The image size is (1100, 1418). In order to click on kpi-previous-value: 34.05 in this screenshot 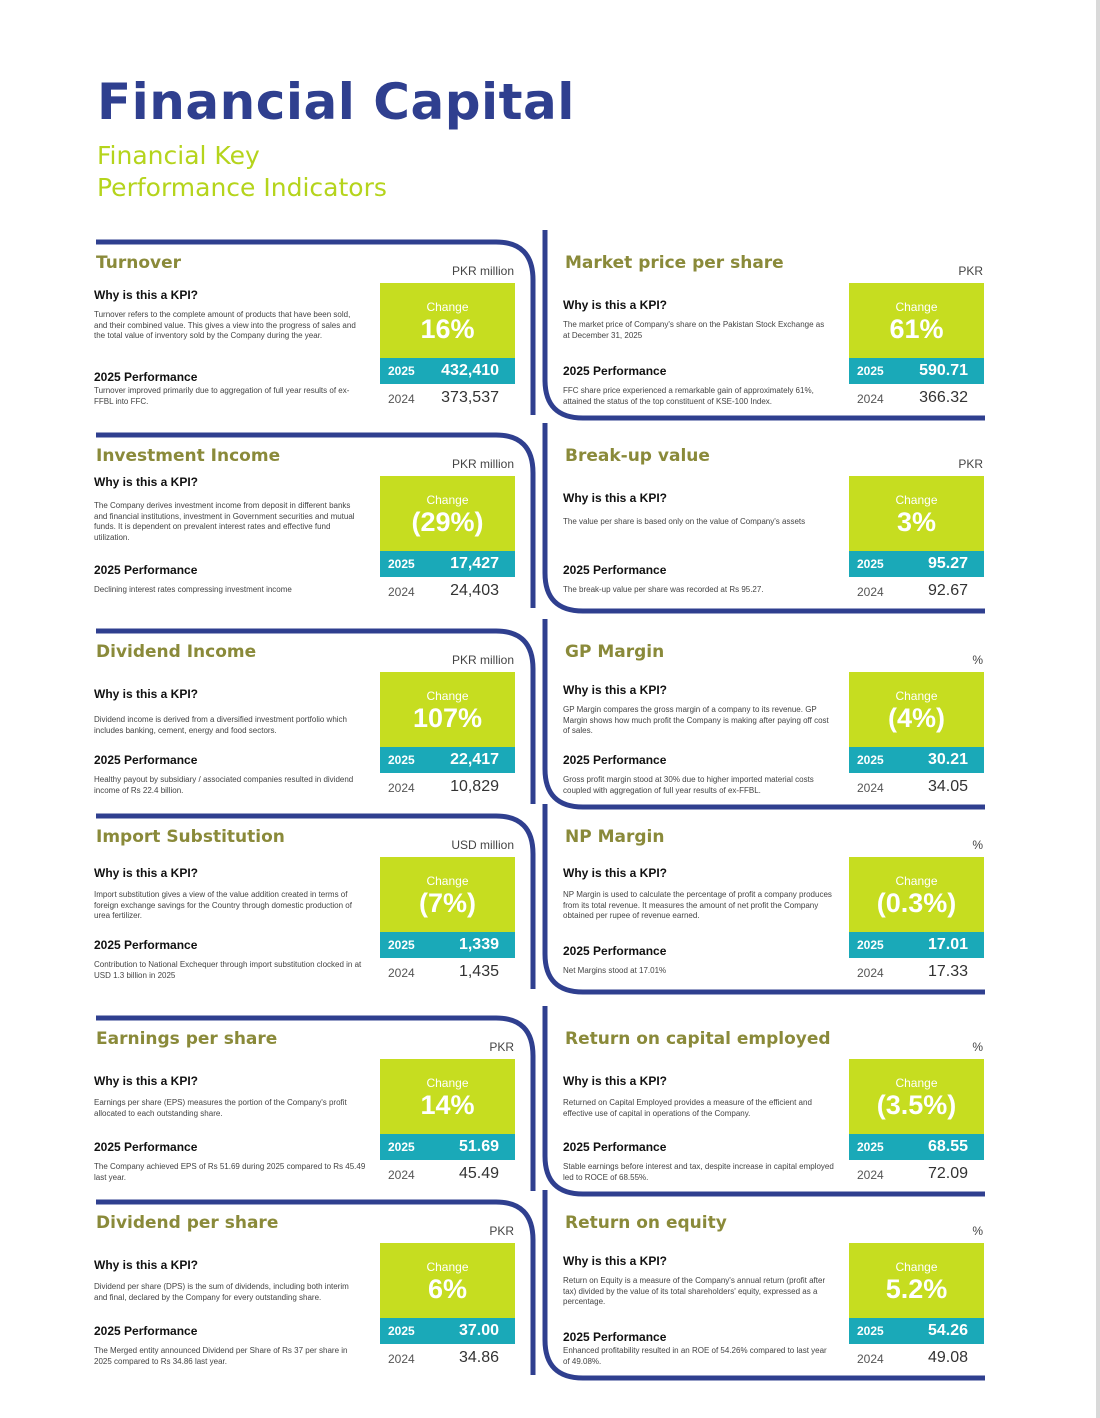, I will do `click(947, 786)`.